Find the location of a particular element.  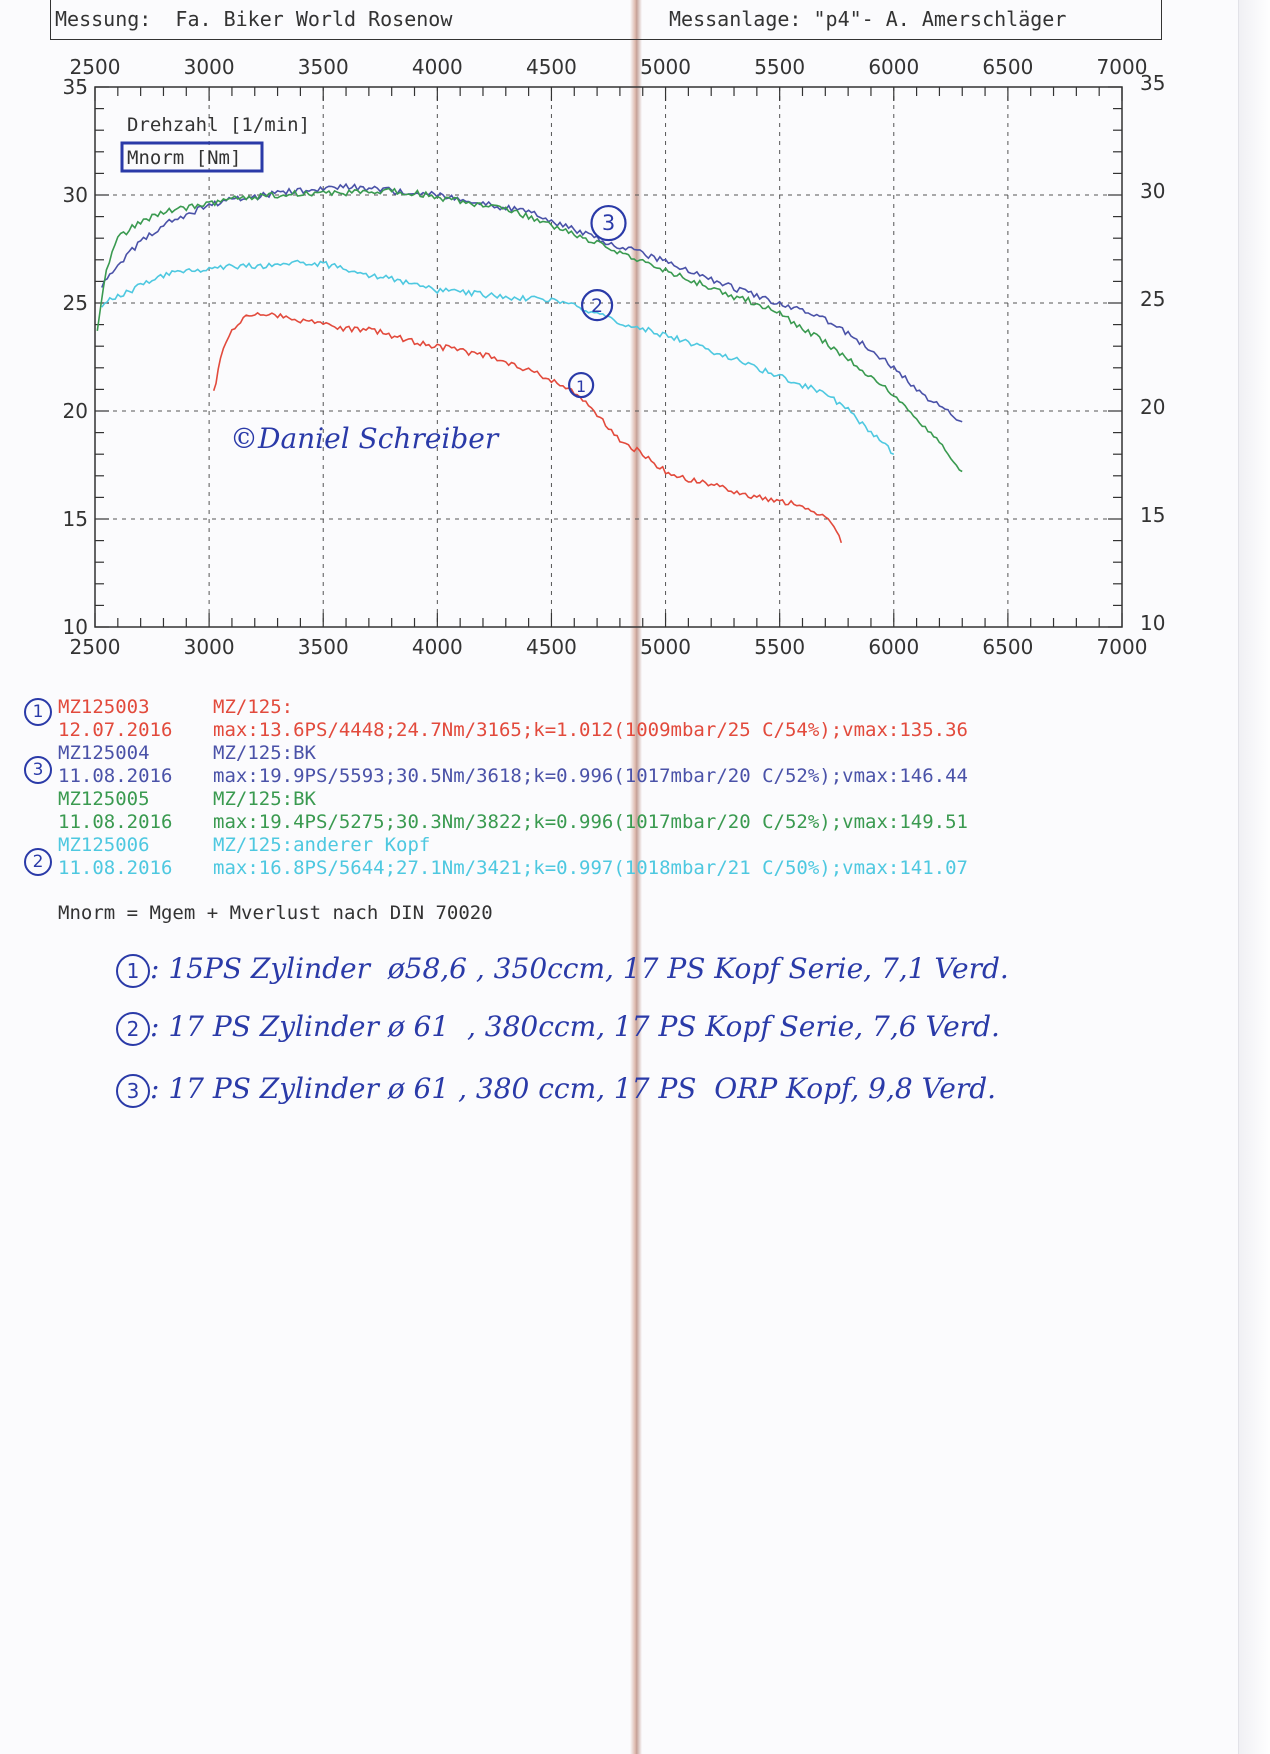

x-tick-label-top: 3000 is located at coordinates (209, 67).